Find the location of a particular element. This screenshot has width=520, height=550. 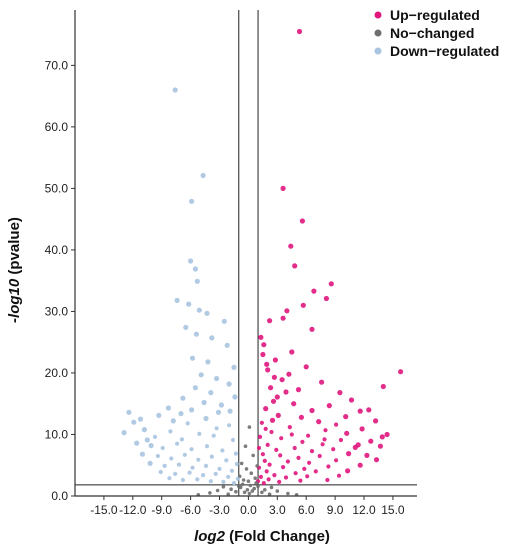

x-tick-label-7: 6.0 is located at coordinates (306, 510).